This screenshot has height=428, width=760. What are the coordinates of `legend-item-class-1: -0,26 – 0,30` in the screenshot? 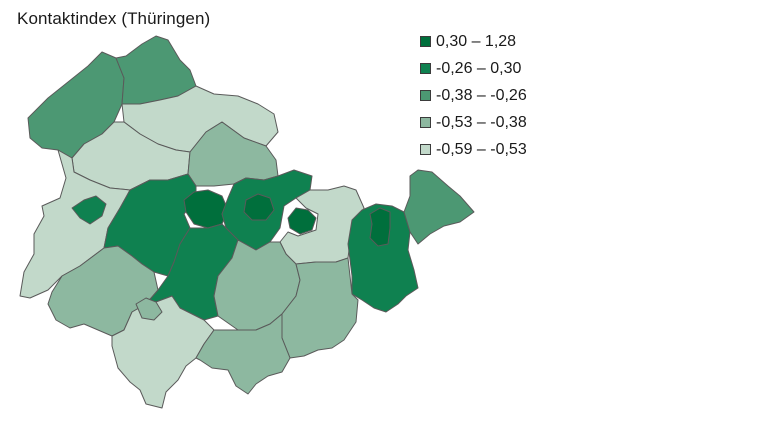 It's located at (473, 68).